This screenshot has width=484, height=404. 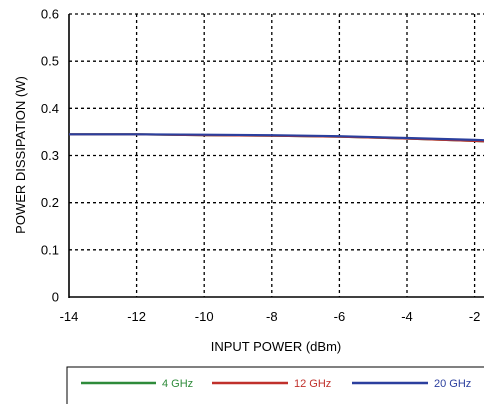 I want to click on x-tick-label: -4, so click(x=407, y=316).